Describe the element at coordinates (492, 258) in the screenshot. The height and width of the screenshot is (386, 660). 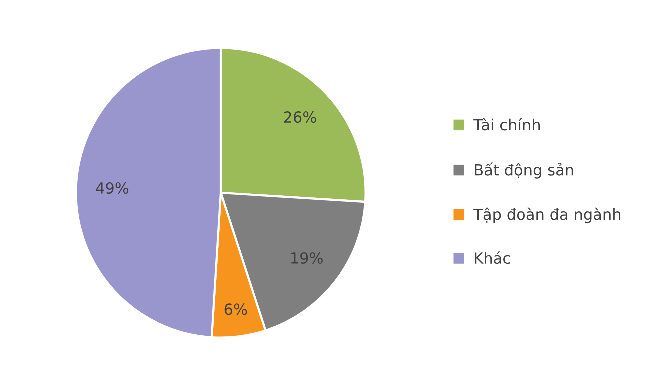
I see `legend-label: Khác` at that location.